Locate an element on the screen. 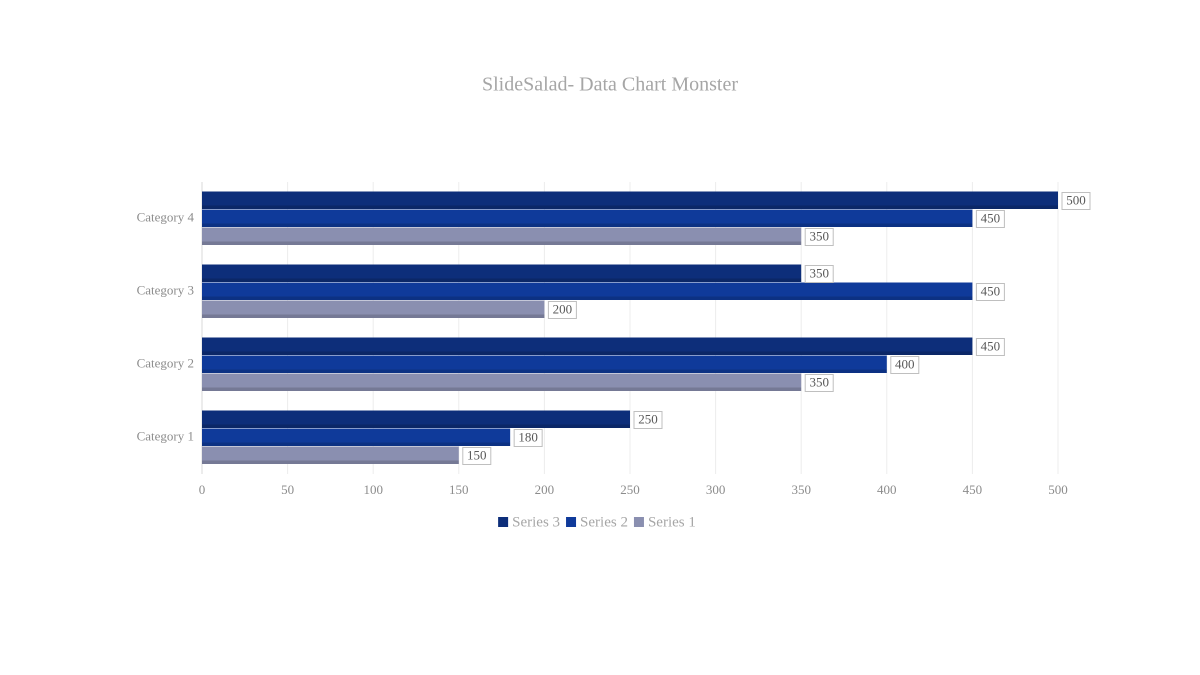 The width and height of the screenshot is (1200, 675). y-tick-label: Category 2 is located at coordinates (165, 362).